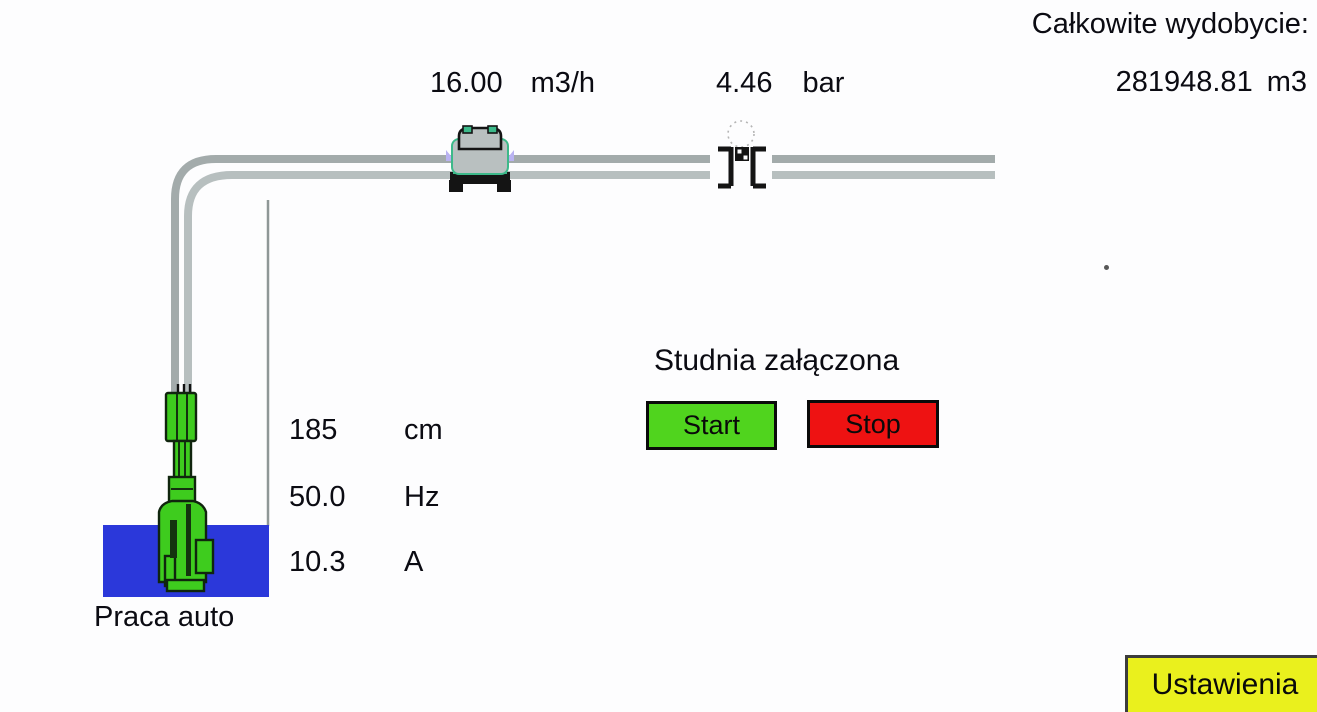  I want to click on frequency-value: 50.0, so click(317, 497).